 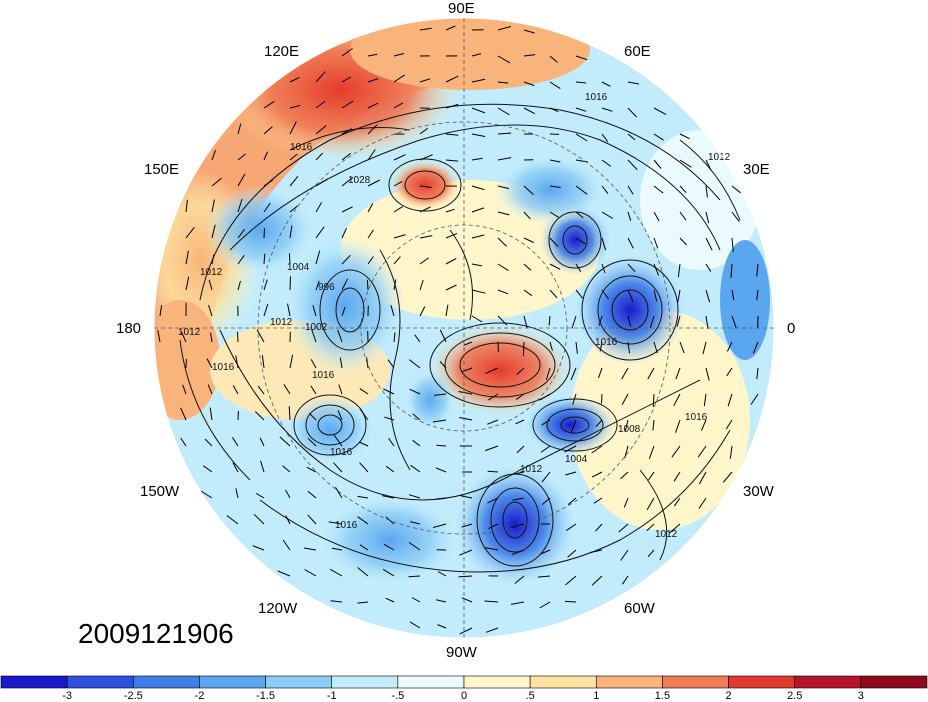 What do you see at coordinates (397, 696) in the screenshot?
I see `colorbar-tick-label: -.5` at bounding box center [397, 696].